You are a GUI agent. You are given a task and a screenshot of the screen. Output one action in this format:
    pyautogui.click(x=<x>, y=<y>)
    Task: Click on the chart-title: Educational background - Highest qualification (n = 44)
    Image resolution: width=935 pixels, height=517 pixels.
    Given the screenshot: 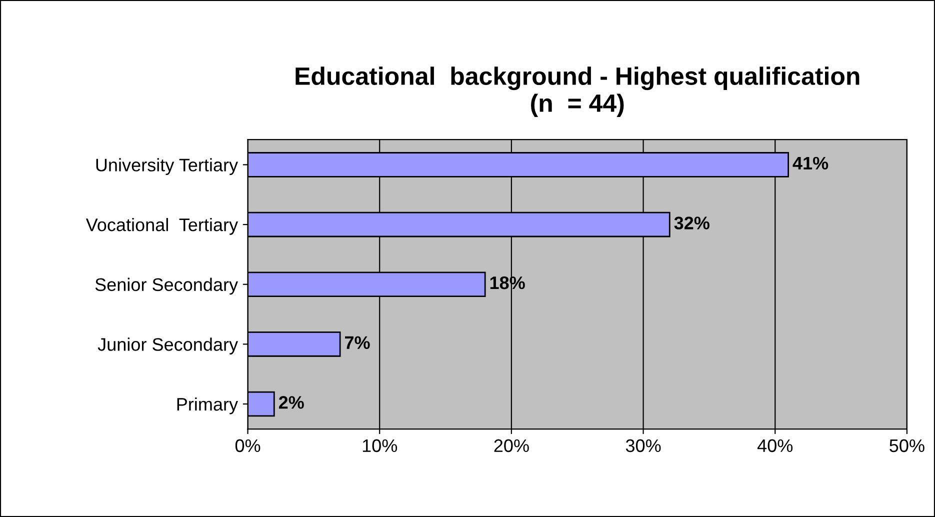 What is the action you would take?
    pyautogui.click(x=578, y=91)
    